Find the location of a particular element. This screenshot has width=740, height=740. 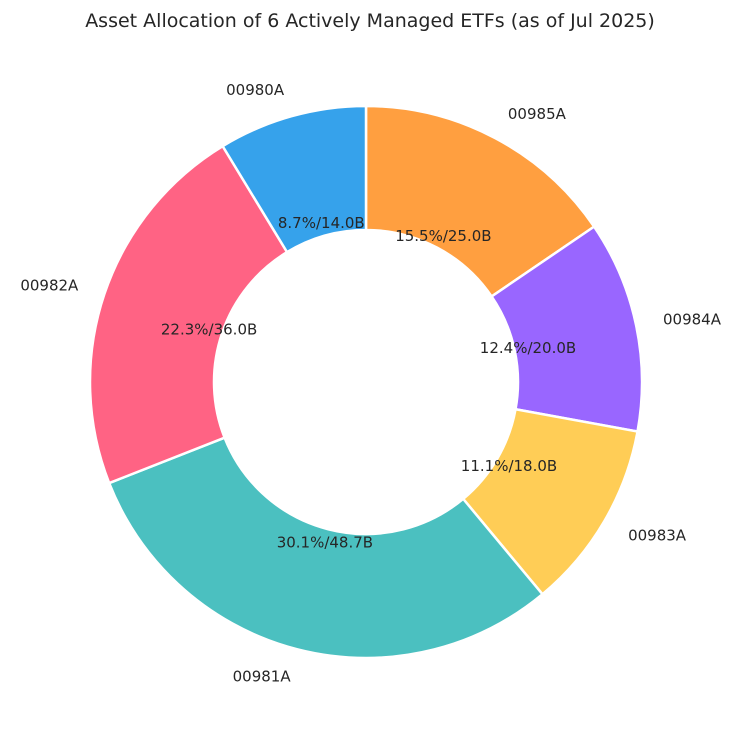

slice-value-label-00981A: 30.1%/48.7B is located at coordinates (325, 543).